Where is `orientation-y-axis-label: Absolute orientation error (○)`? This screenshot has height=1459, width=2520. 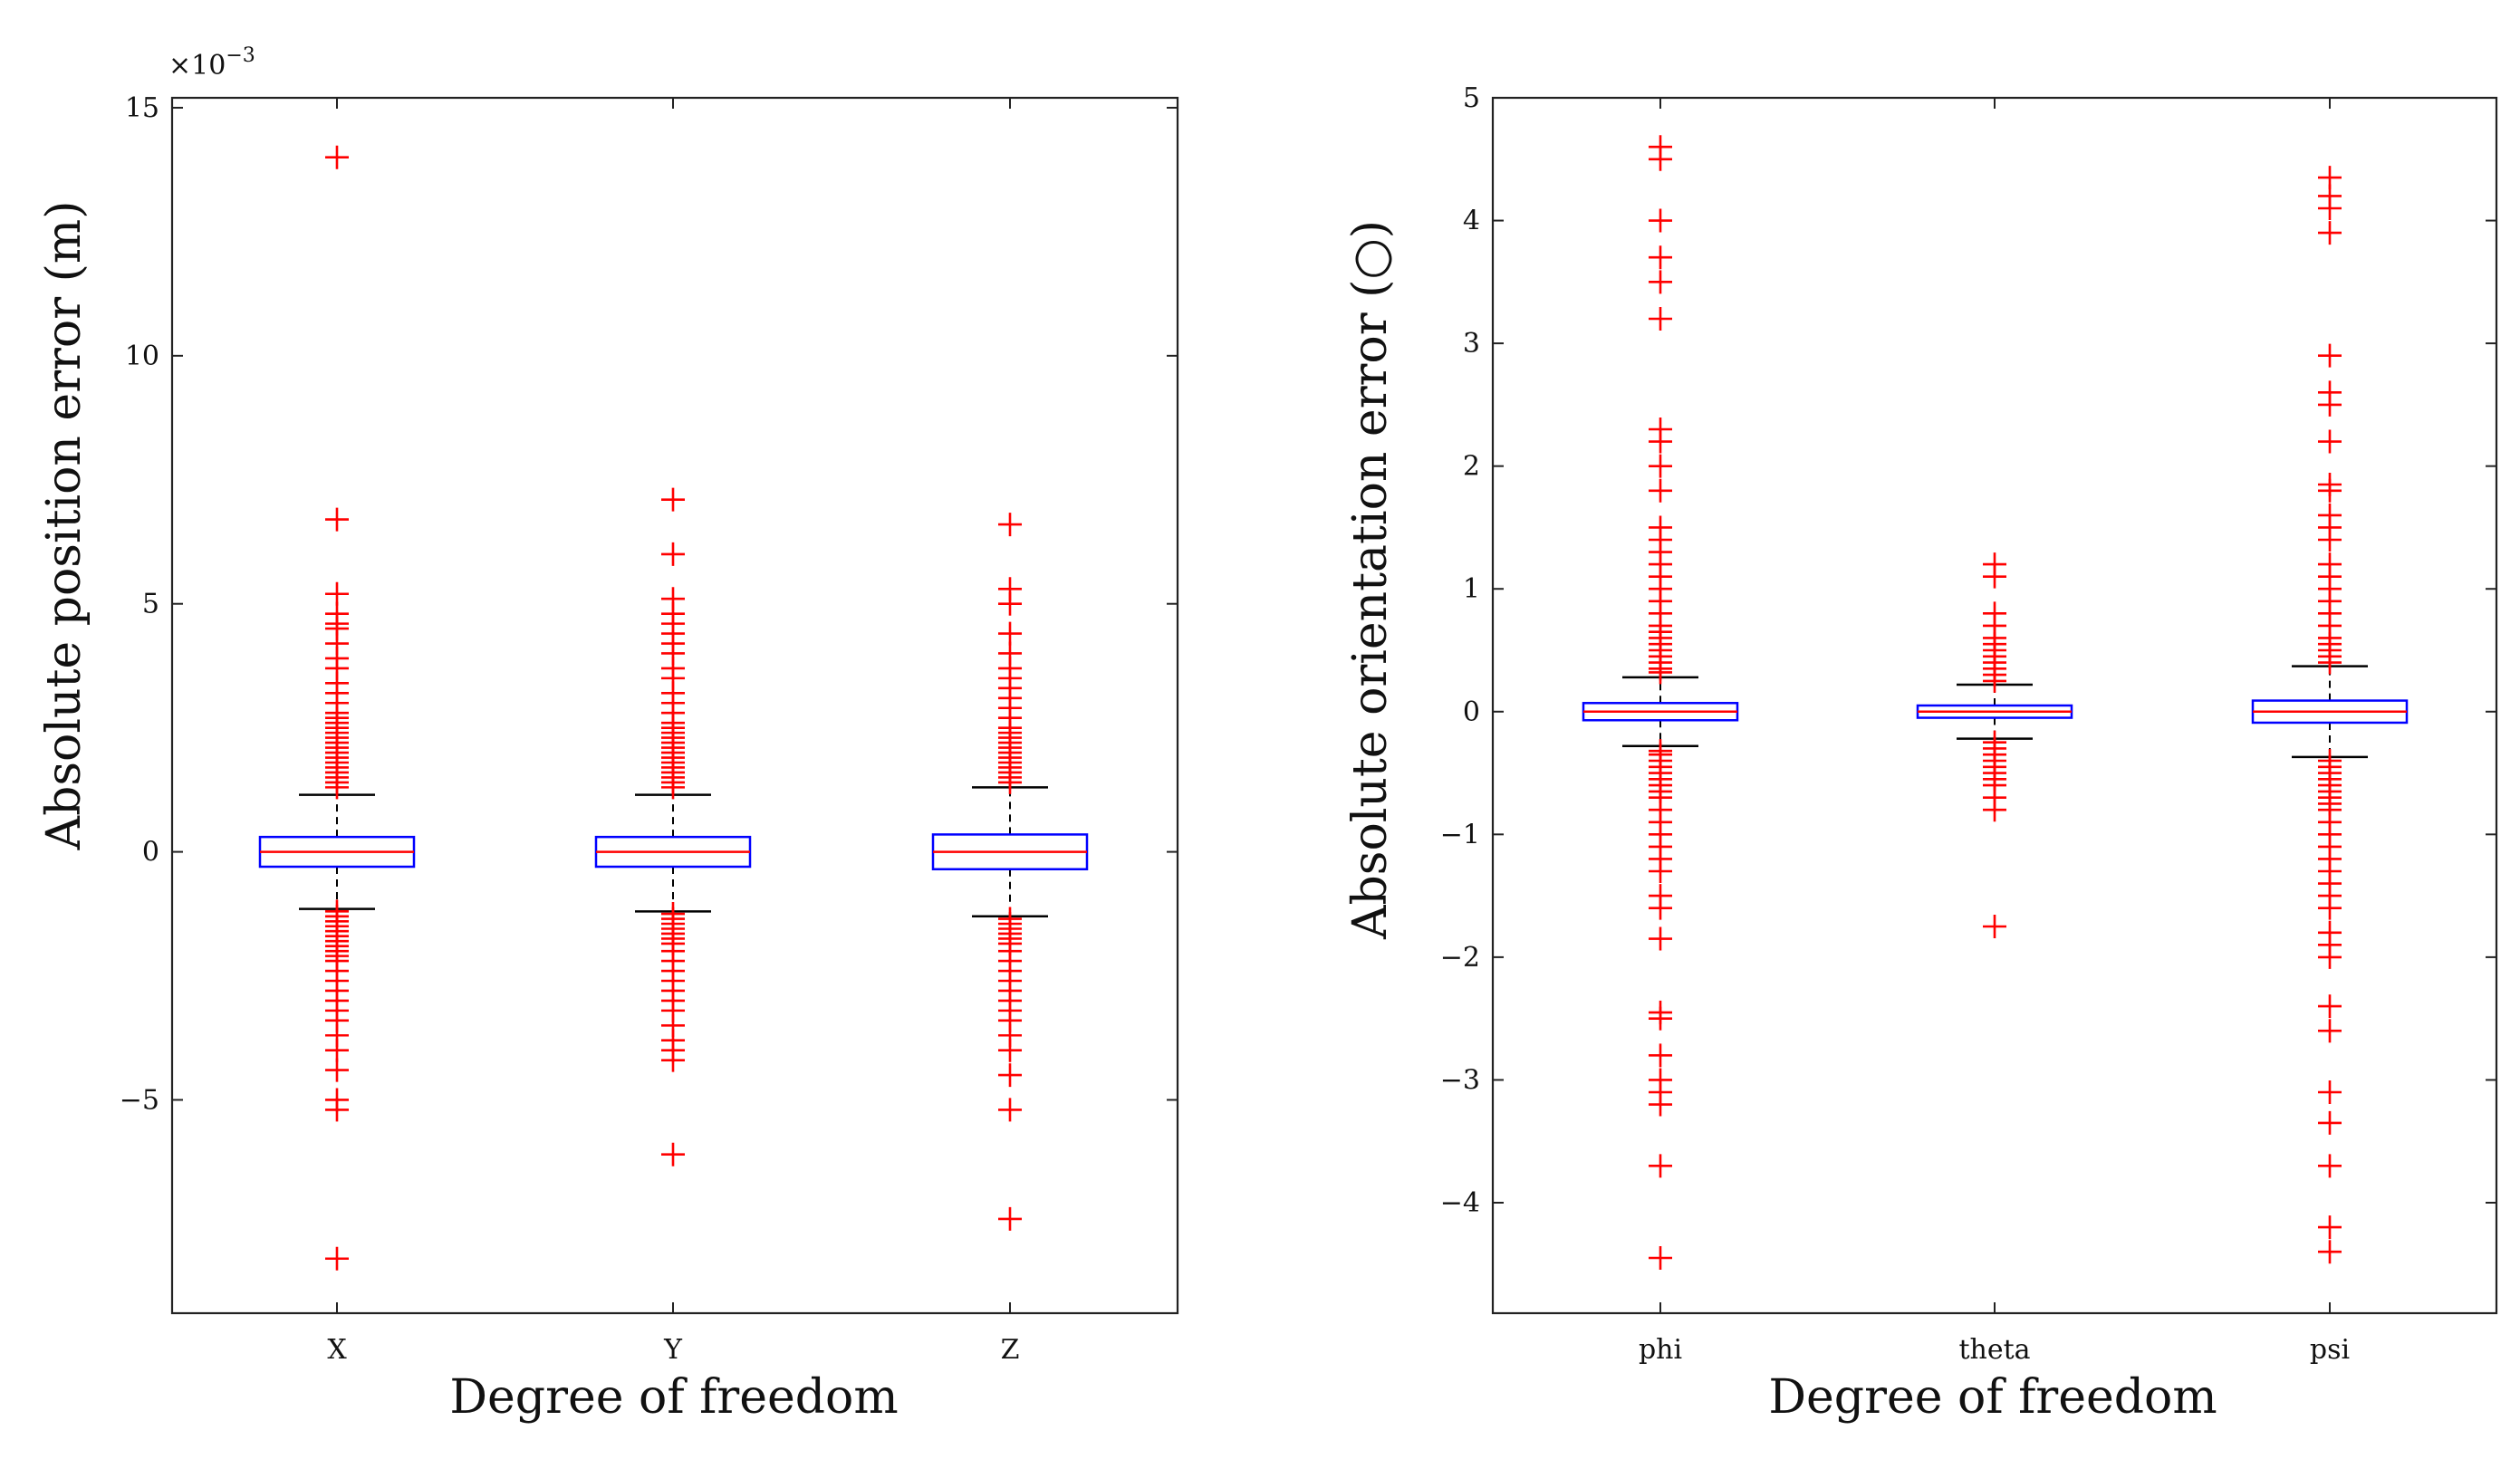
orientation-y-axis-label: Absolute orientation error (○) is located at coordinates (1370, 580).